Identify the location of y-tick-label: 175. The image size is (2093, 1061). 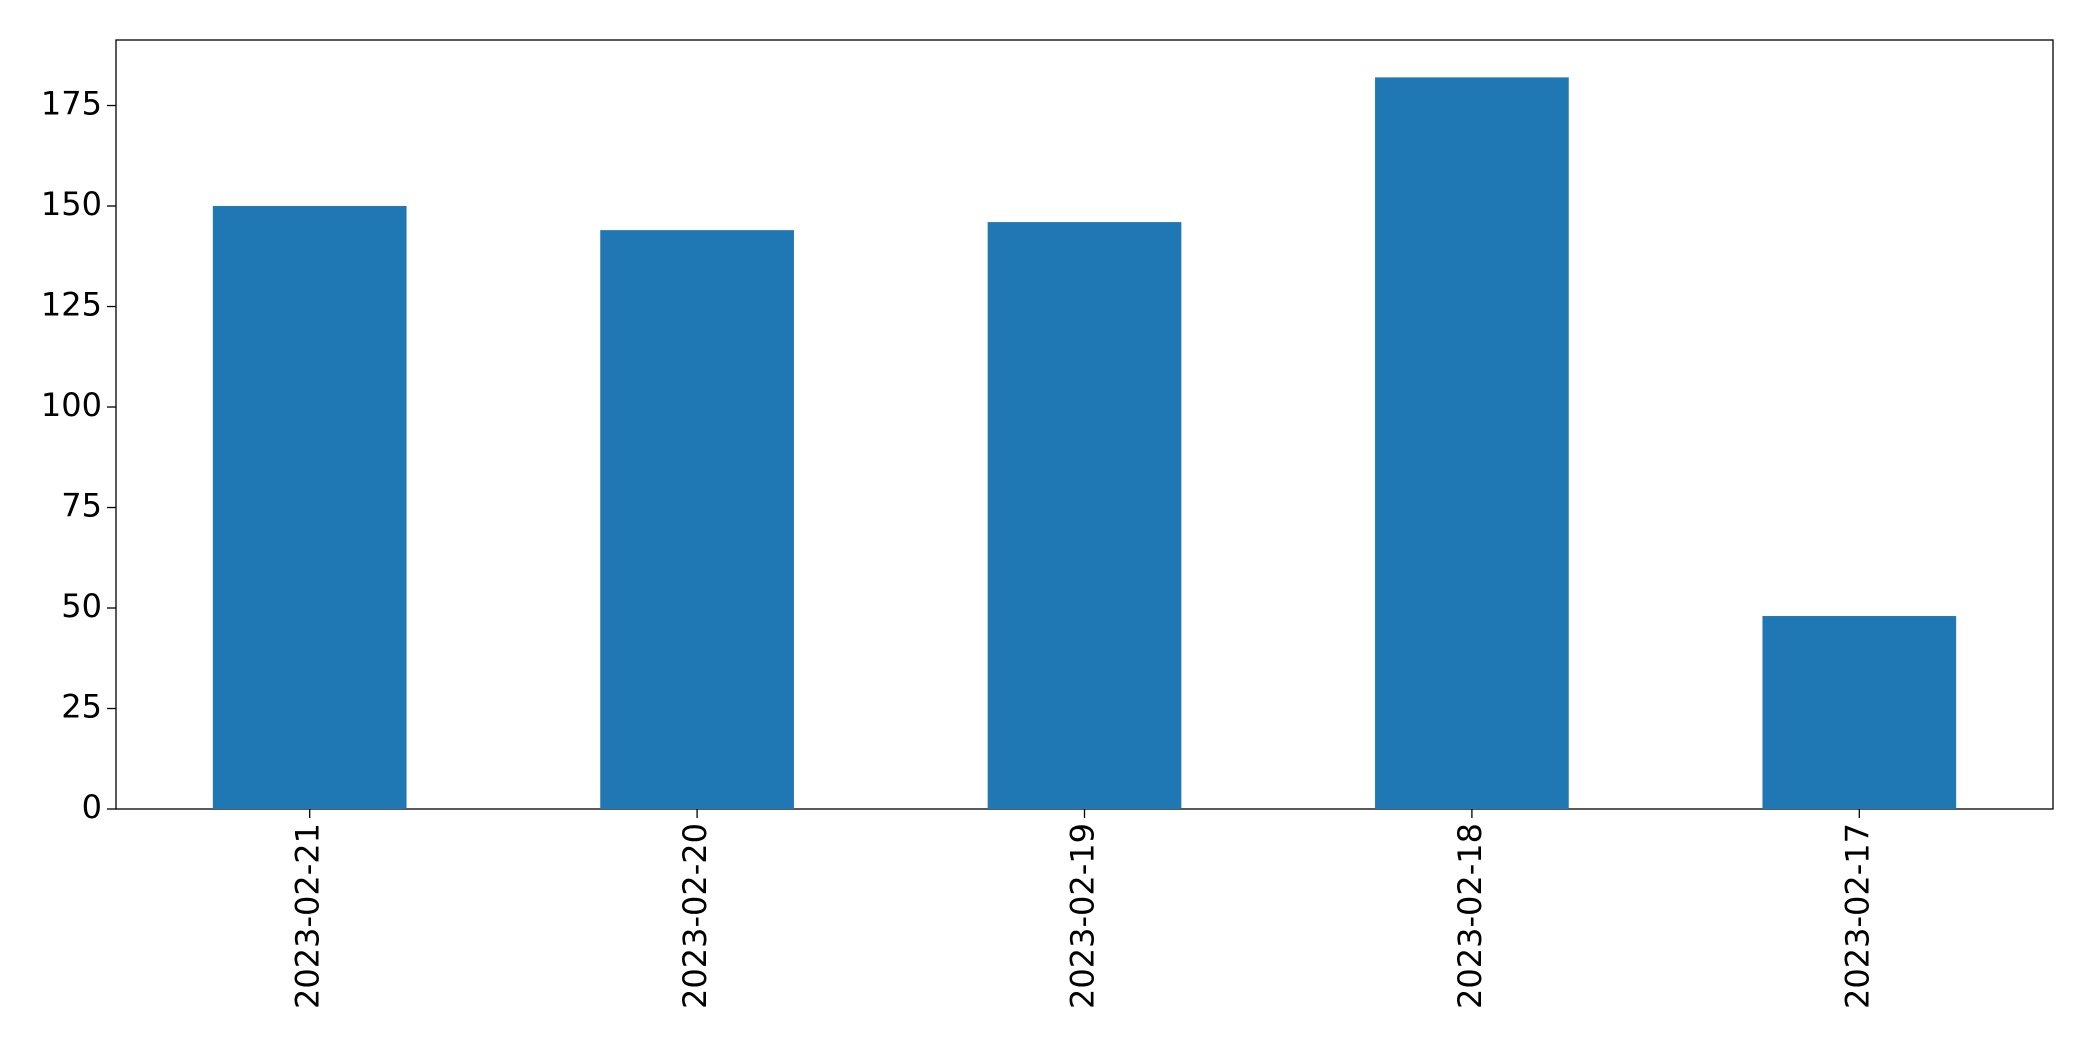
(71, 104).